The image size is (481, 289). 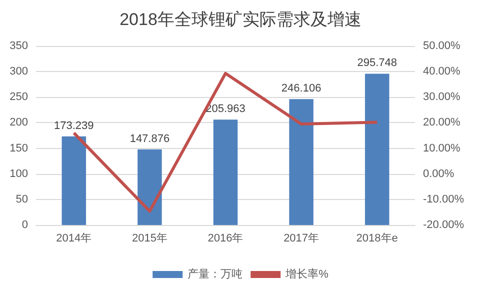 I want to click on x-tick-label: 2016年, so click(x=226, y=238).